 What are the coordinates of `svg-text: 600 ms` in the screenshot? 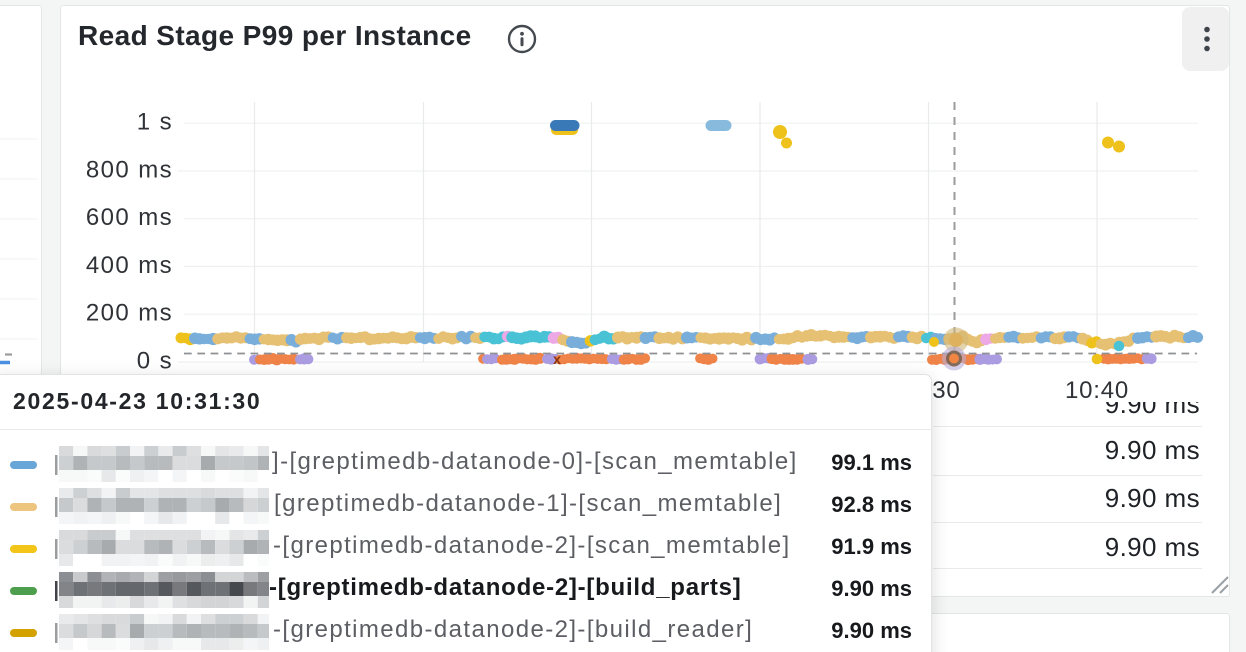 It's located at (129, 217).